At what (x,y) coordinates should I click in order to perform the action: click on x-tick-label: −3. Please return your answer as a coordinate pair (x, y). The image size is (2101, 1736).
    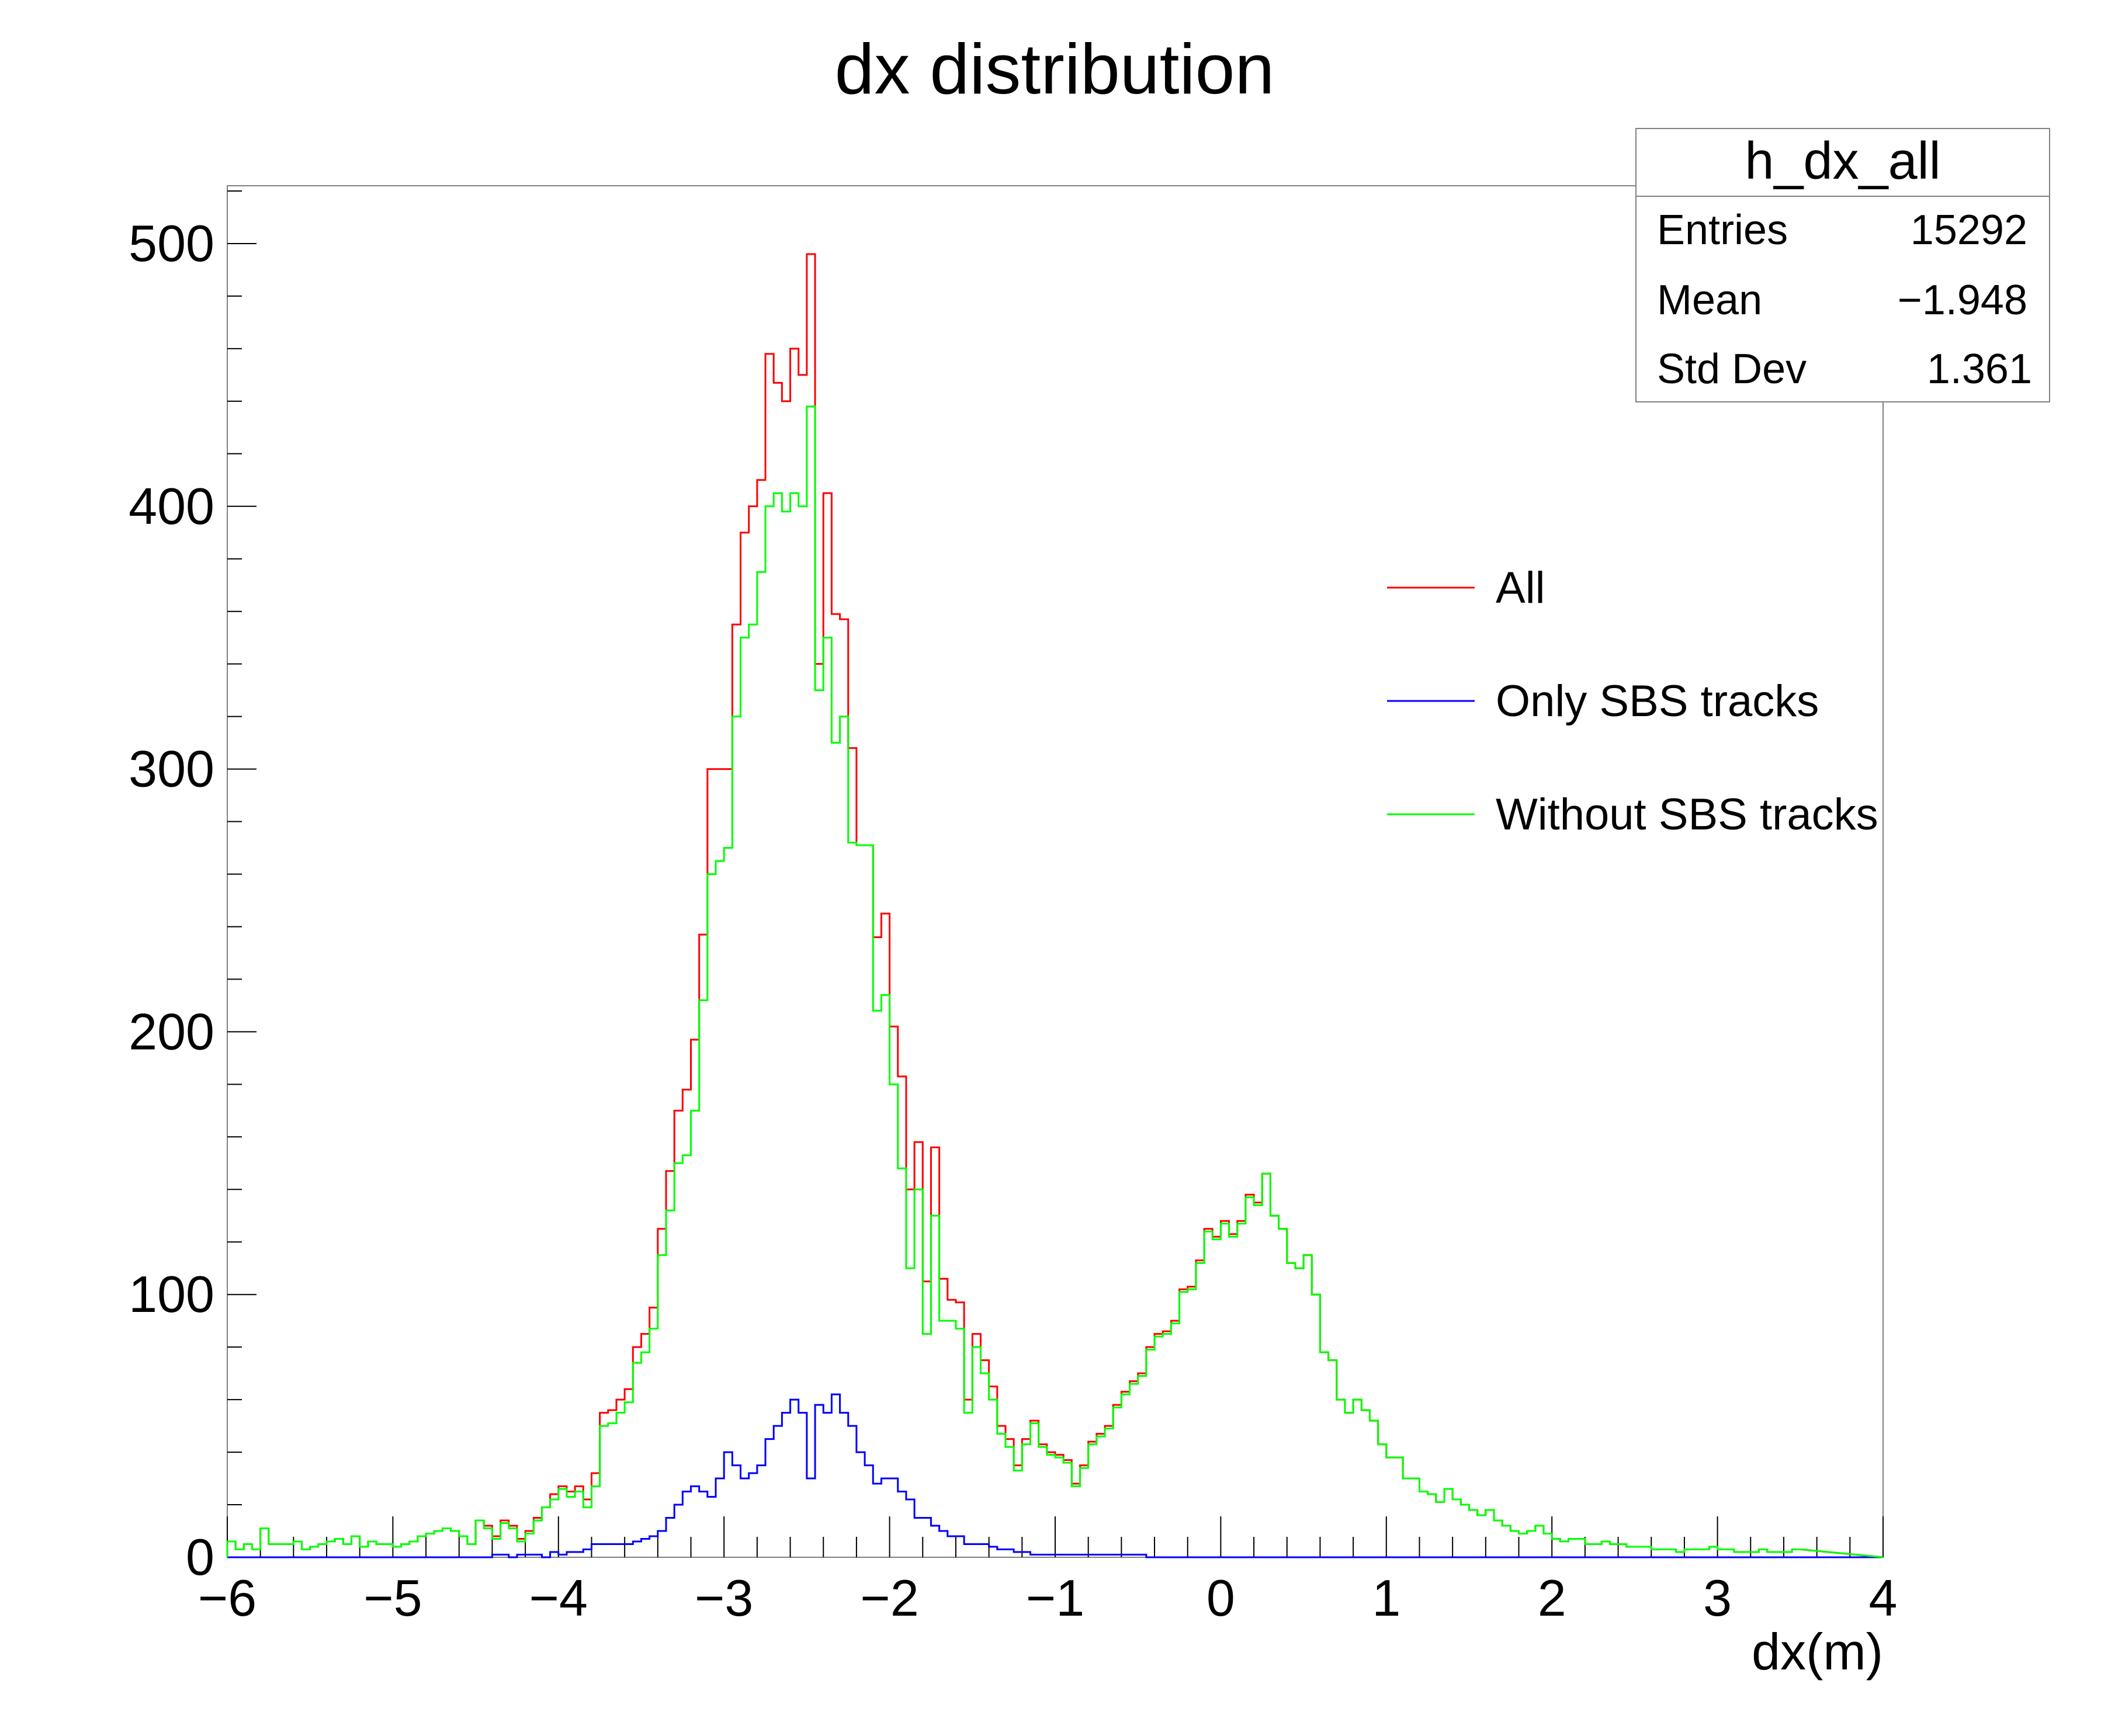
    Looking at the image, I should click on (724, 1598).